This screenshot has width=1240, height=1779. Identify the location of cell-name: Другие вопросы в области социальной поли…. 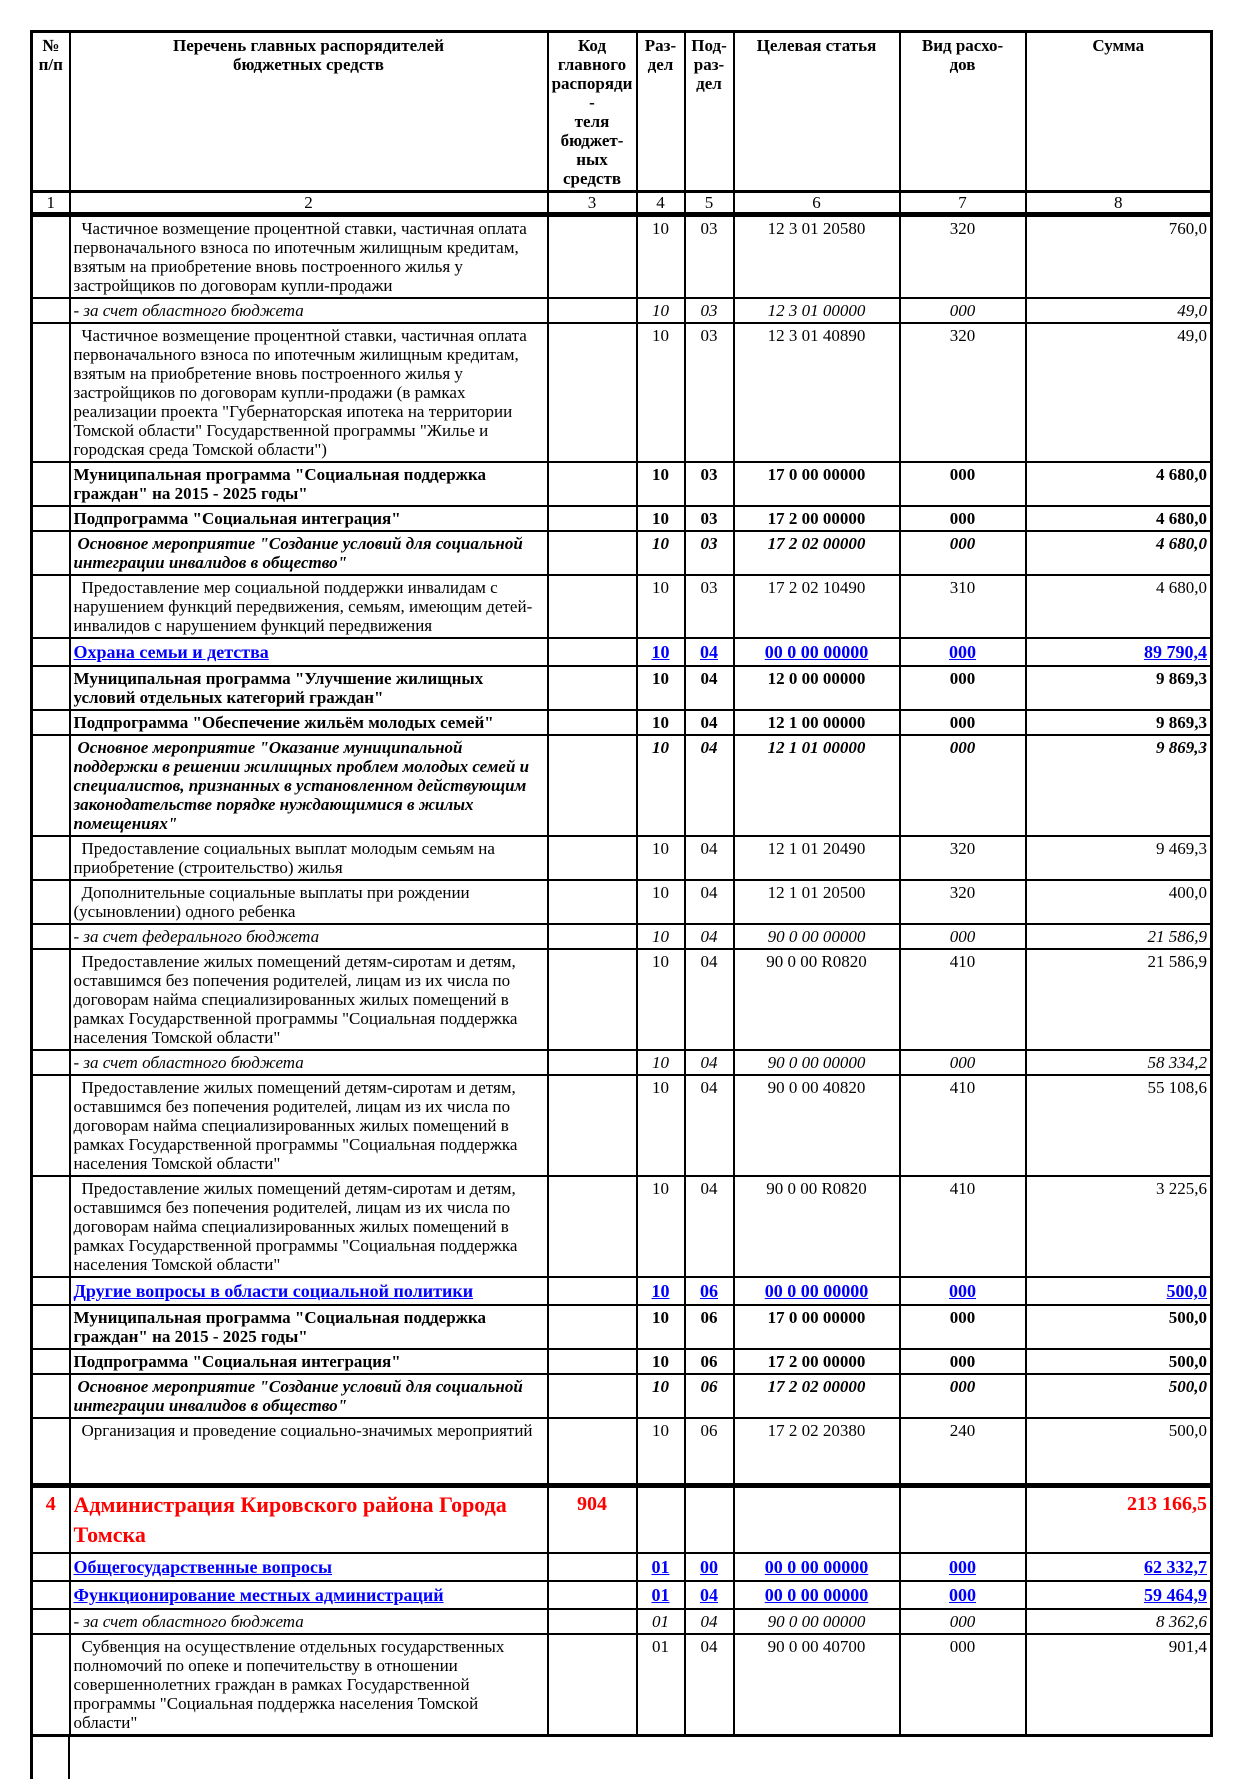
(308, 1291).